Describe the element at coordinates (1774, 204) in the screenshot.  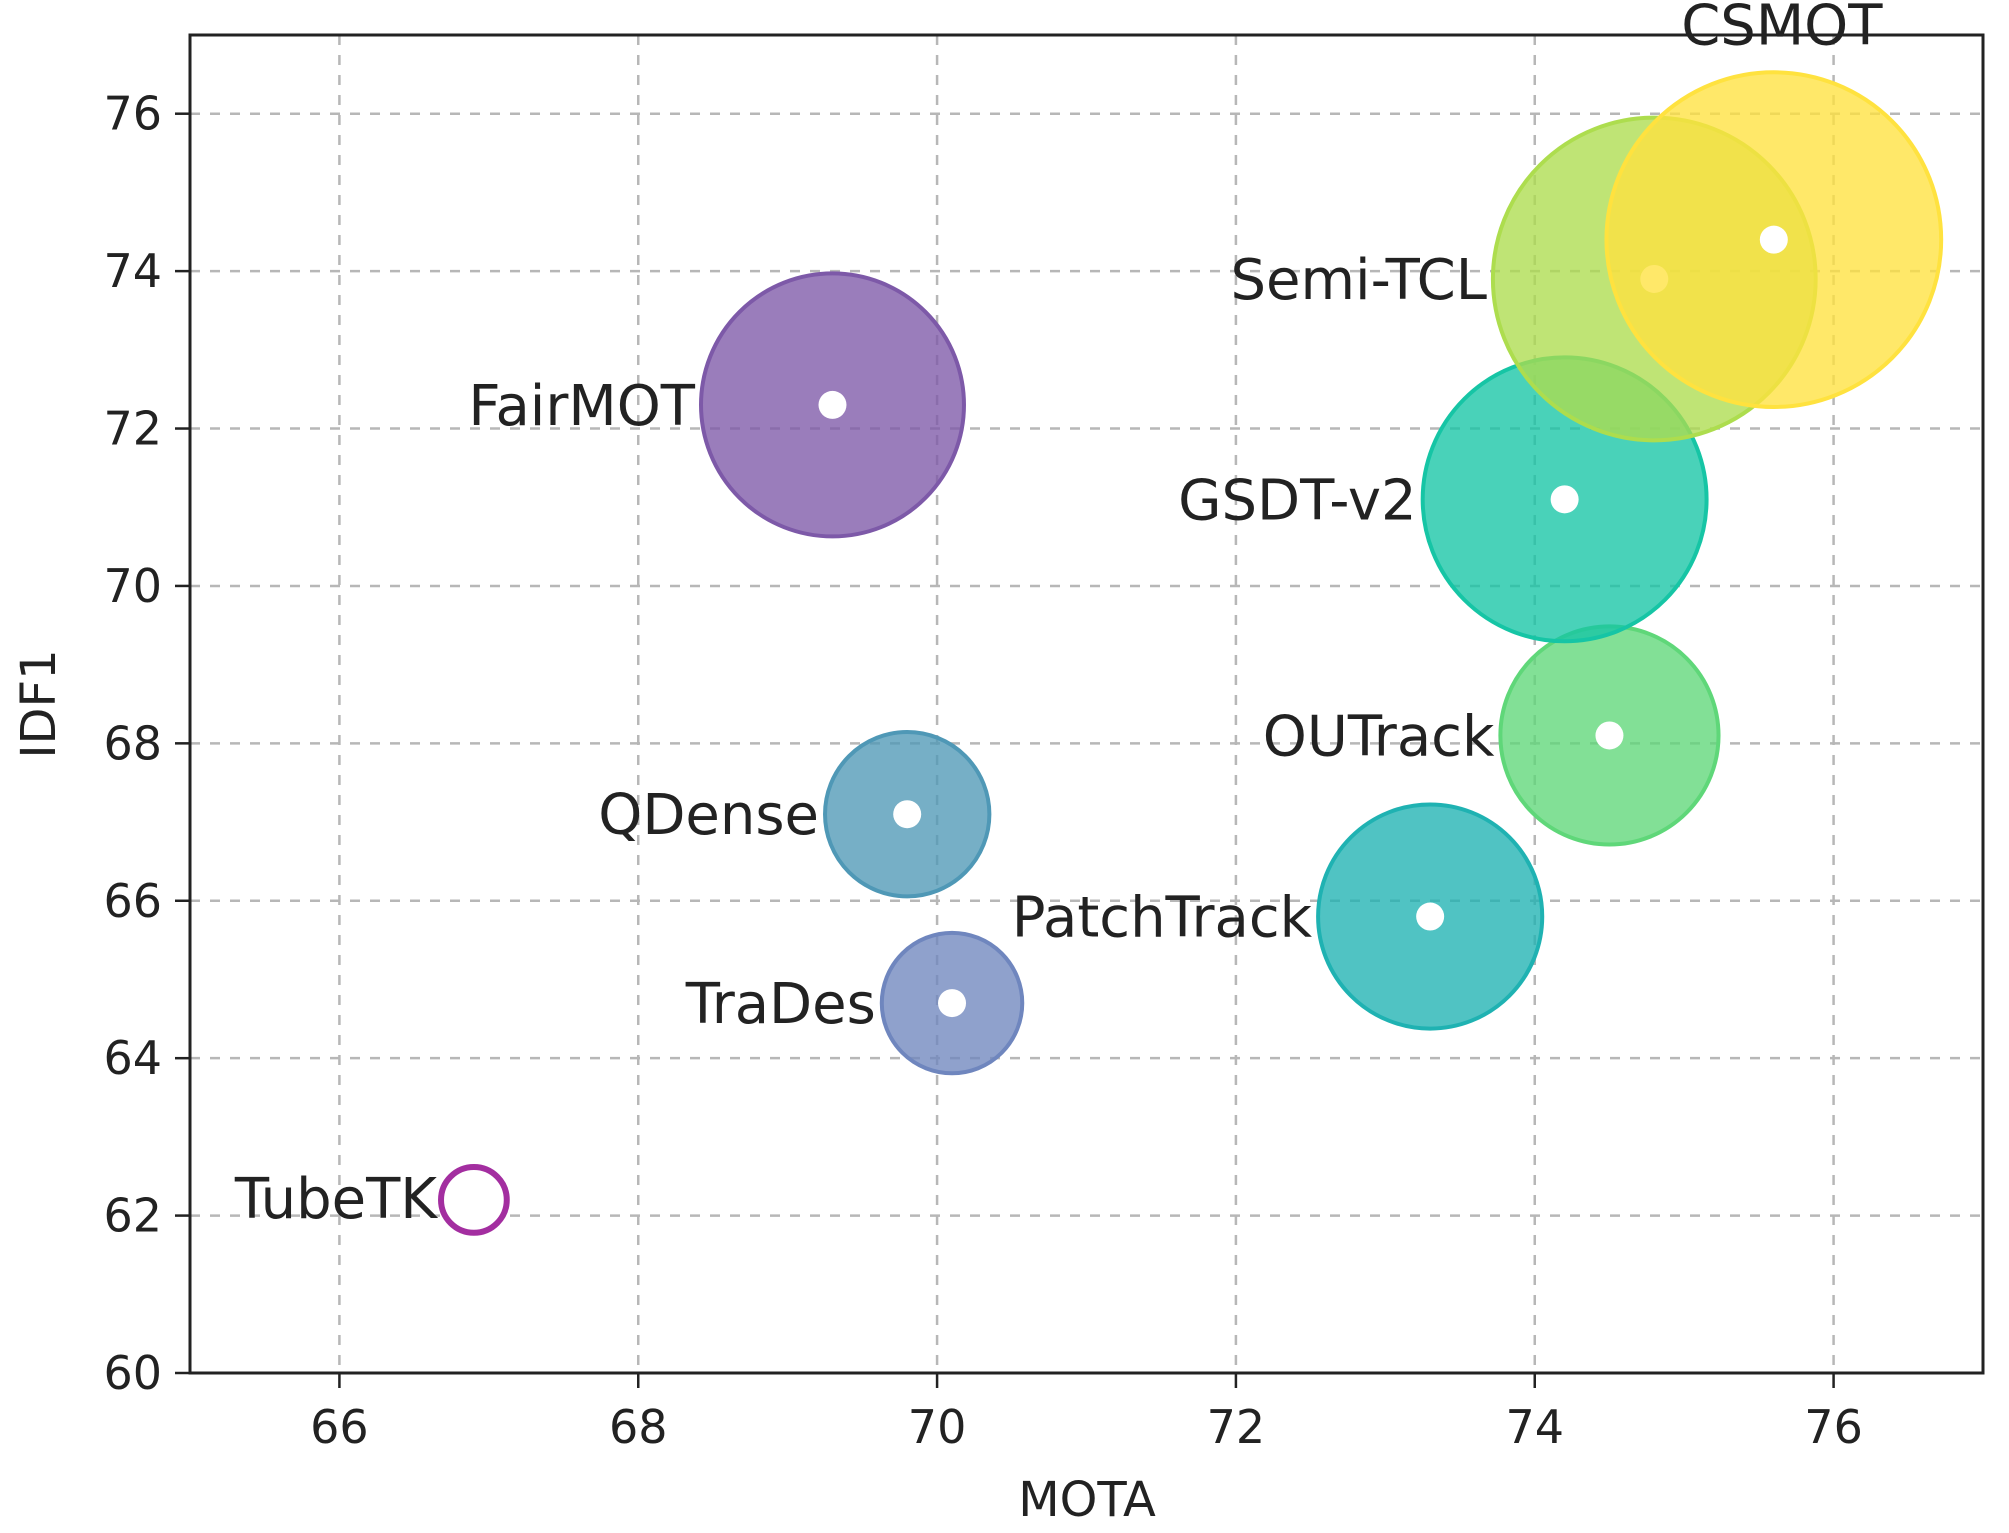
I see `bubble-csmot: CSMOT` at that location.